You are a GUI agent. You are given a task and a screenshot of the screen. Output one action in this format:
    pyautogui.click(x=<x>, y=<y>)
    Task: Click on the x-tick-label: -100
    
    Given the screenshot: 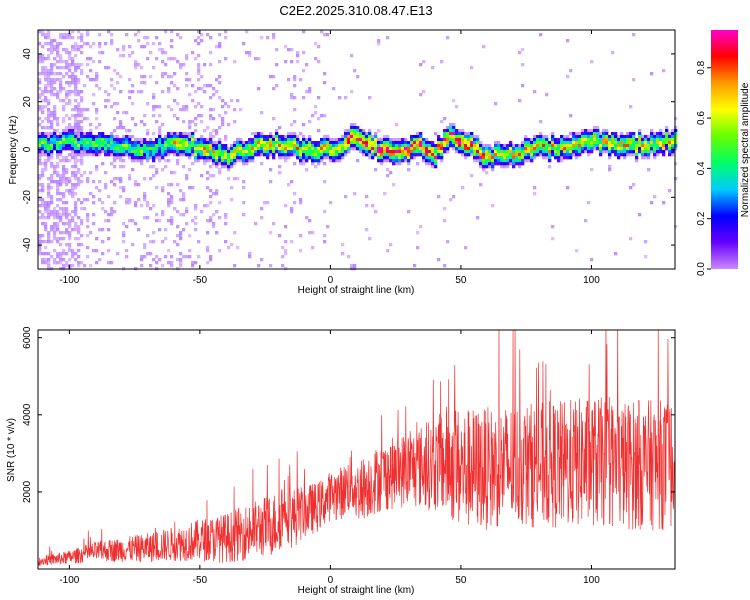 What is the action you would take?
    pyautogui.click(x=69, y=280)
    